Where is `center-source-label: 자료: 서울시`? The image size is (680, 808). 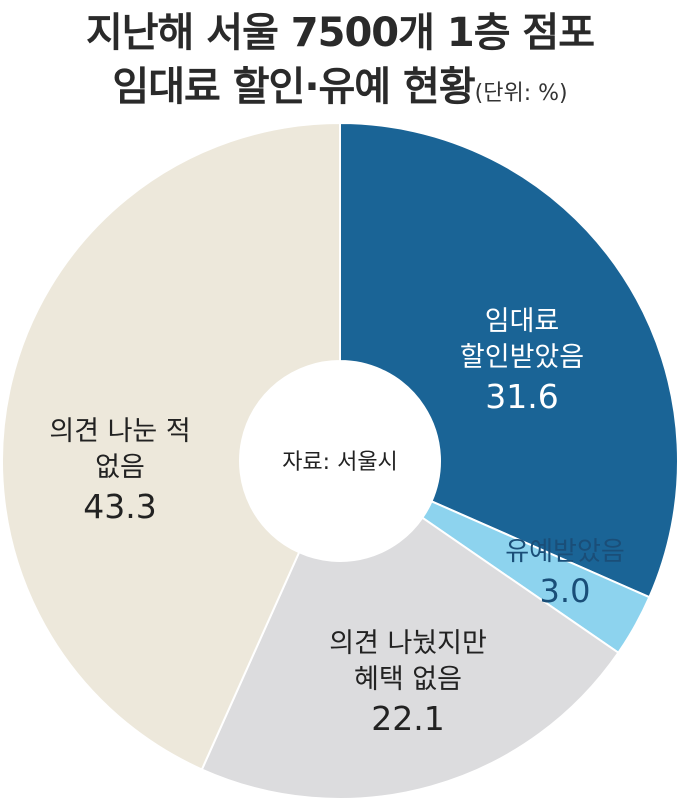 center-source-label: 자료: 서울시 is located at coordinates (340, 462).